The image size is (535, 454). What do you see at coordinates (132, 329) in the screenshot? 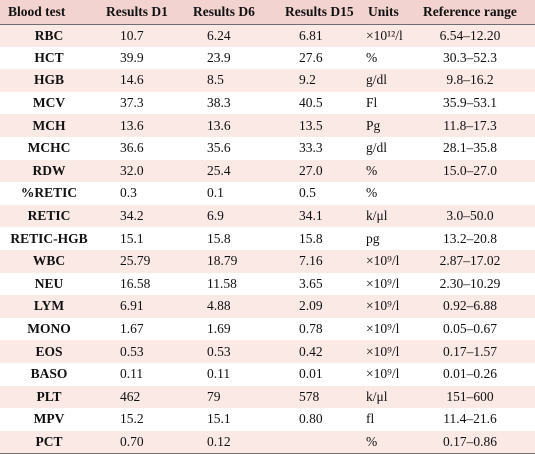
I see `cell-result-d1: 1.67` at bounding box center [132, 329].